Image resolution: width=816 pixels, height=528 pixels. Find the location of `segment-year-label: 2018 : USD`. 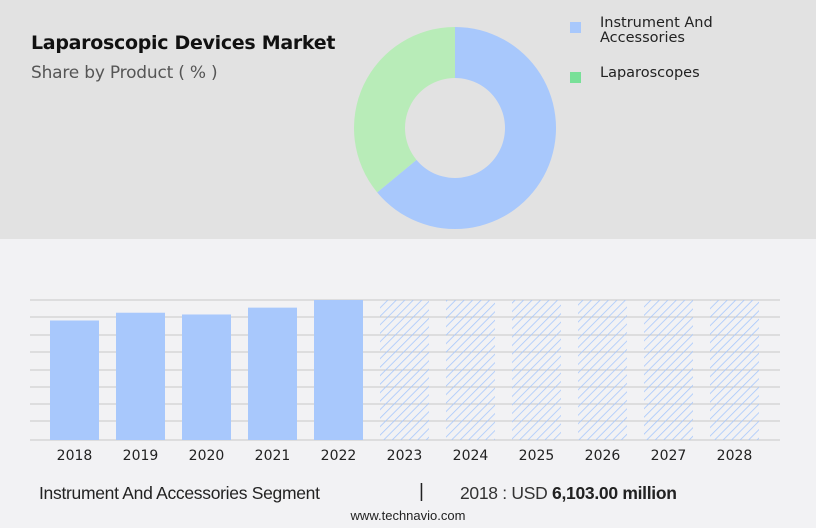

segment-year-label: 2018 : USD is located at coordinates (504, 493).